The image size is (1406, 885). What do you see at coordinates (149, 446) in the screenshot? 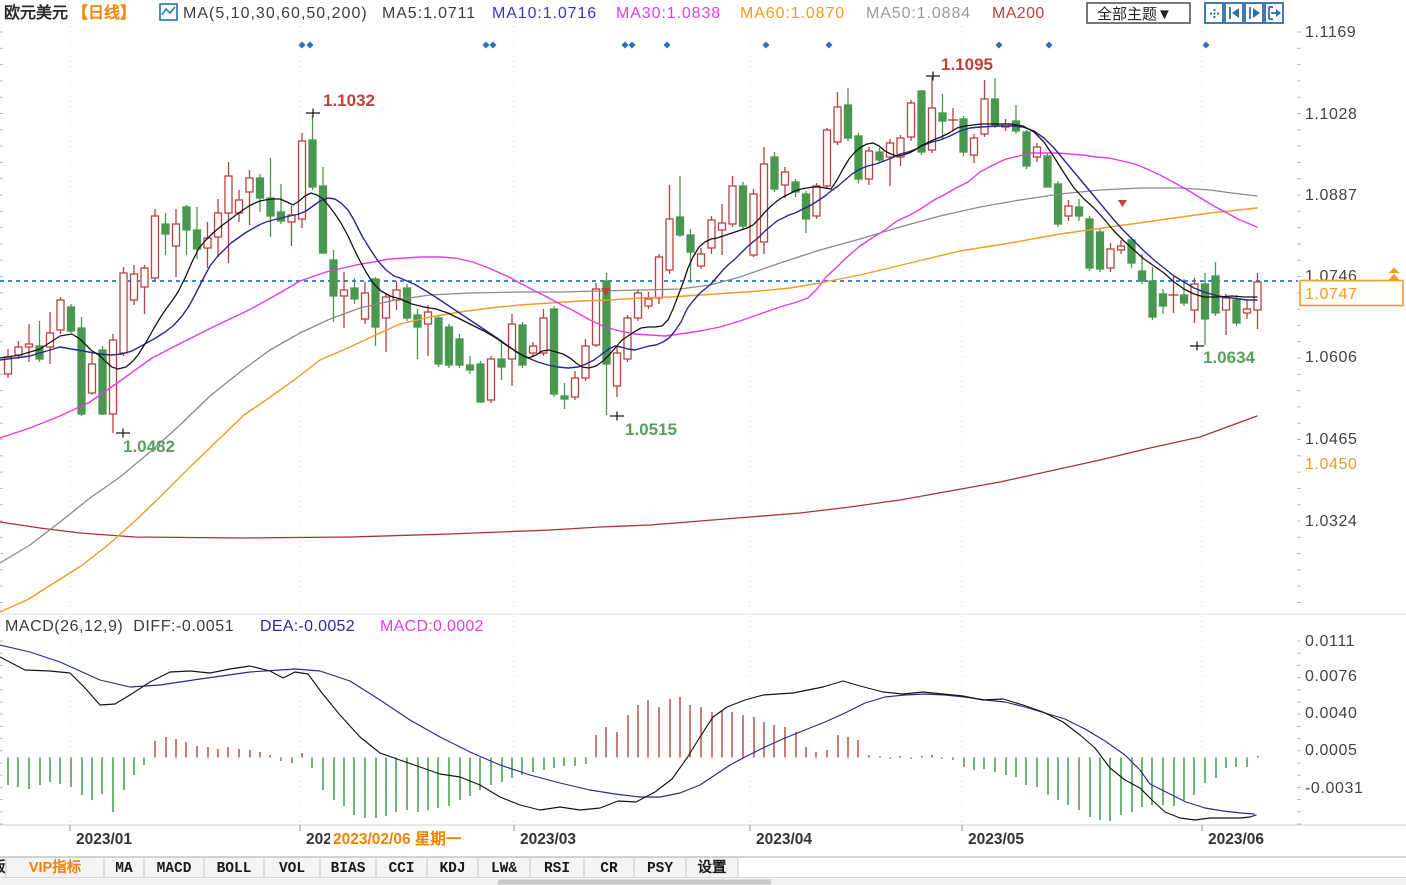
I see `svg-text: 1.0482` at bounding box center [149, 446].